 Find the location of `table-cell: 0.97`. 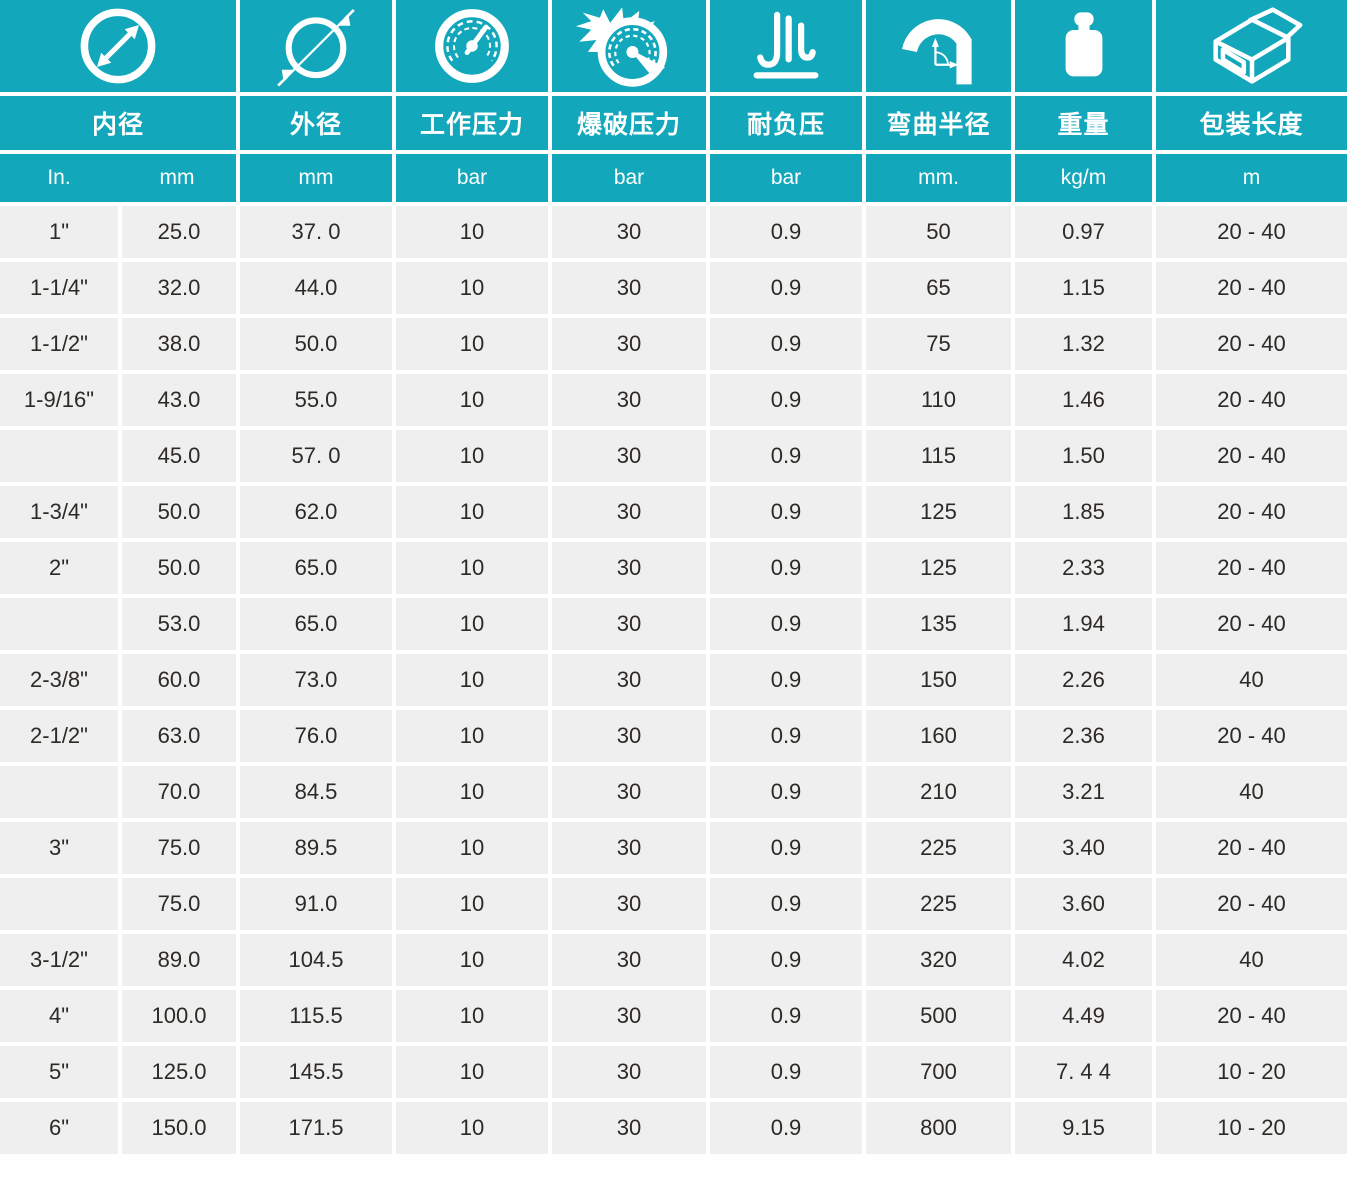

table-cell: 0.97 is located at coordinates (1083, 232).